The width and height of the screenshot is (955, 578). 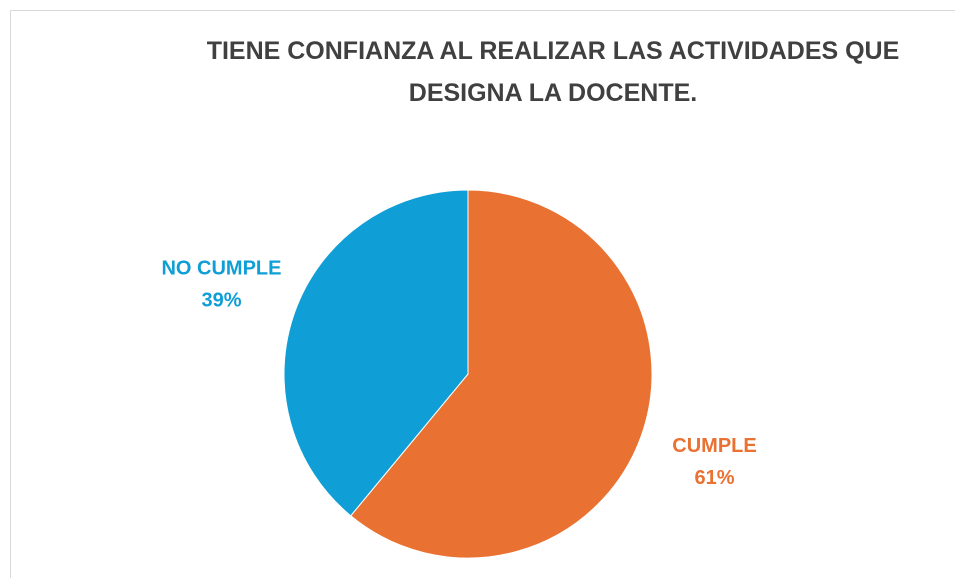 I want to click on pie-slice, so click(x=376, y=353).